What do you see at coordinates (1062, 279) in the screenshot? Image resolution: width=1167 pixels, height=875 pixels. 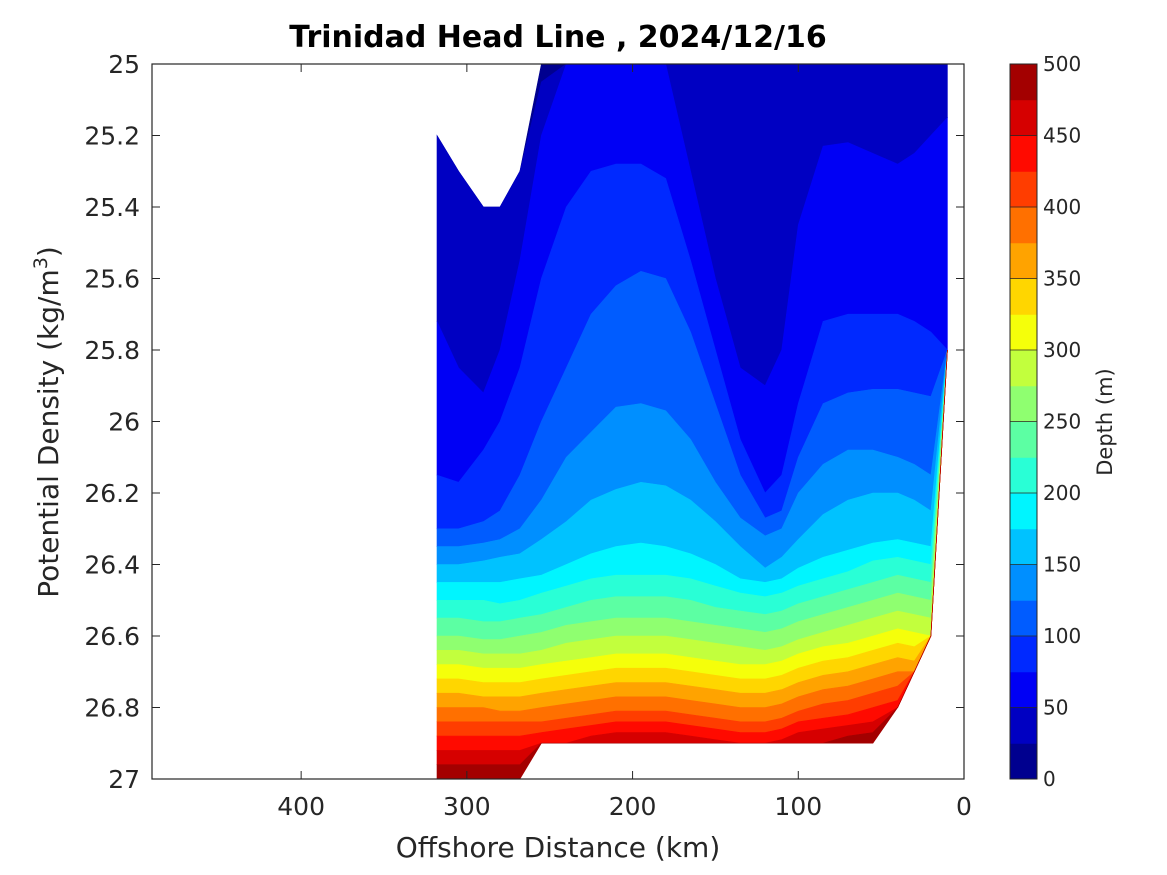 I see `colorbar-tick-label: 350` at bounding box center [1062, 279].